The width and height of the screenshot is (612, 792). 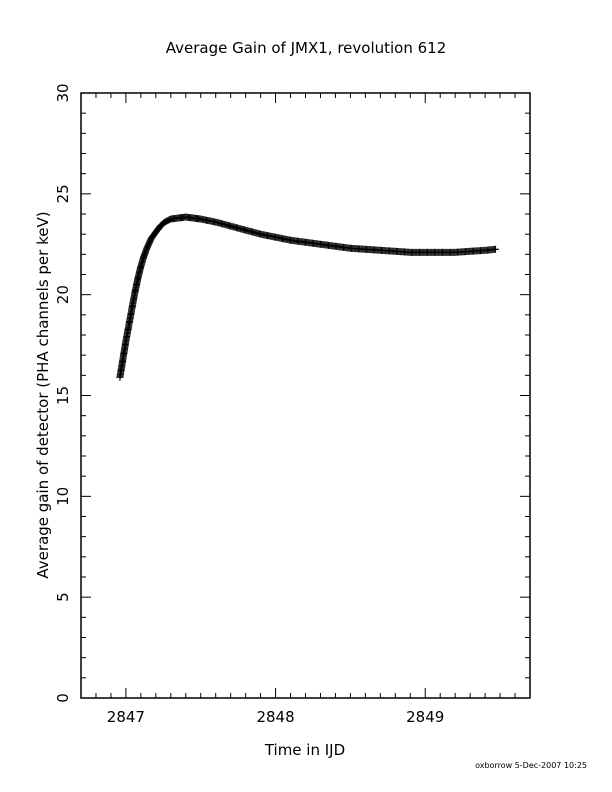 What do you see at coordinates (63, 395) in the screenshot?
I see `y-tick-label: 15` at bounding box center [63, 395].